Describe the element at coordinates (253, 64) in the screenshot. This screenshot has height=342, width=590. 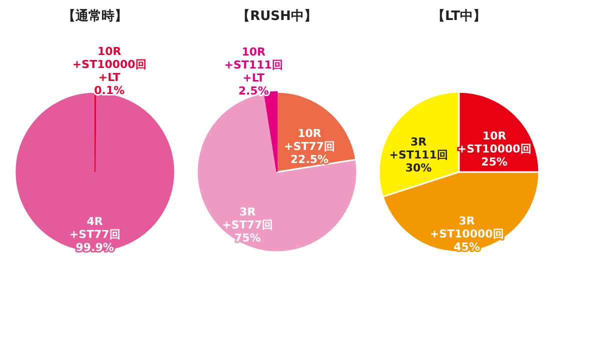
I see `slice-label: 10R +ST111回 +LT` at that location.